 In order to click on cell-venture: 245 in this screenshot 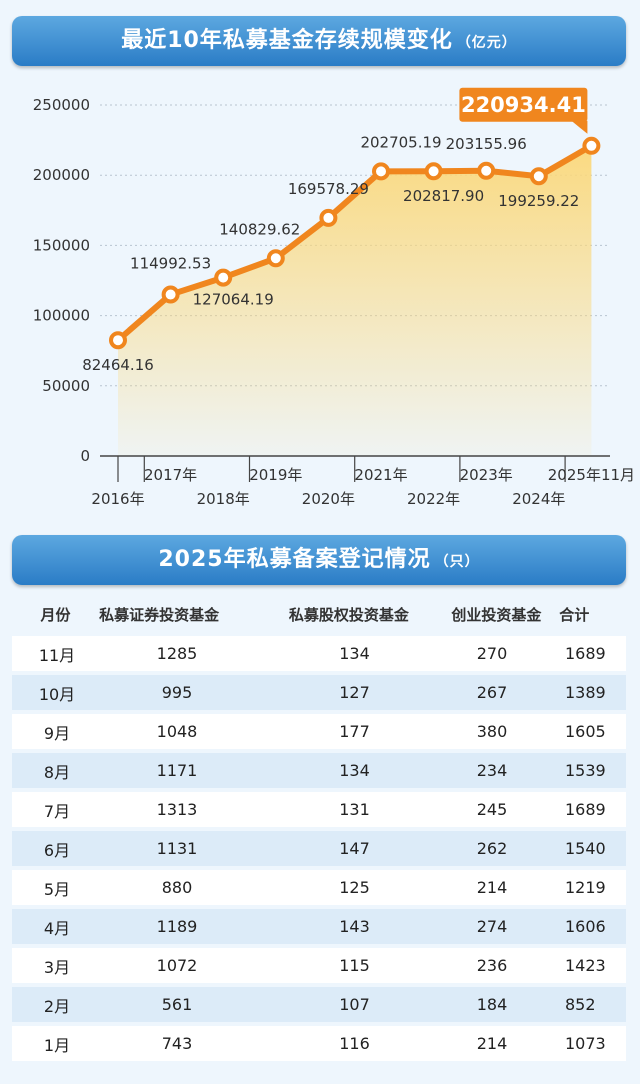, I will do `click(492, 809)`.